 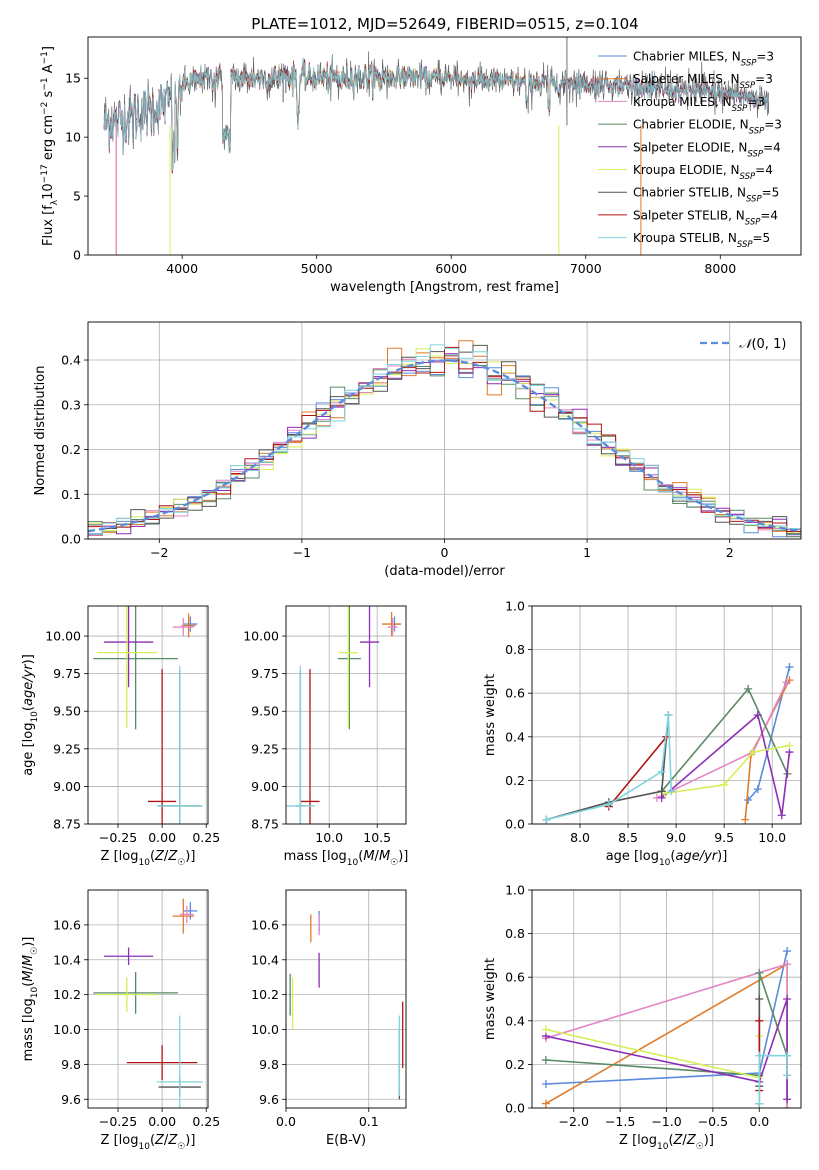 What do you see at coordinates (48, 95) in the screenshot?
I see `y-axis-label-part: s` at bounding box center [48, 95].